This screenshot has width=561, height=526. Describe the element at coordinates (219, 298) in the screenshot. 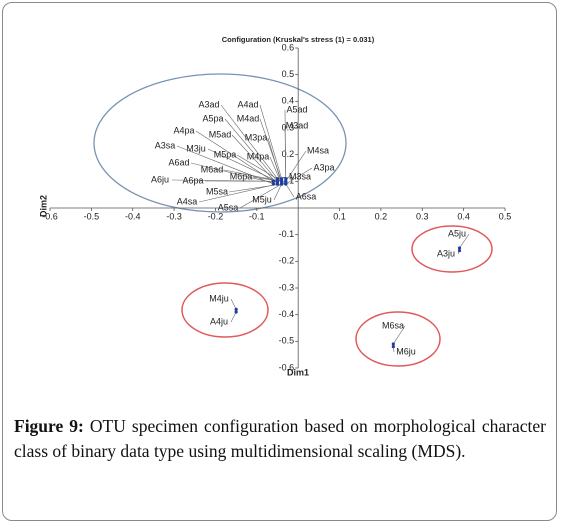

I see `point-label: M4ju` at that location.